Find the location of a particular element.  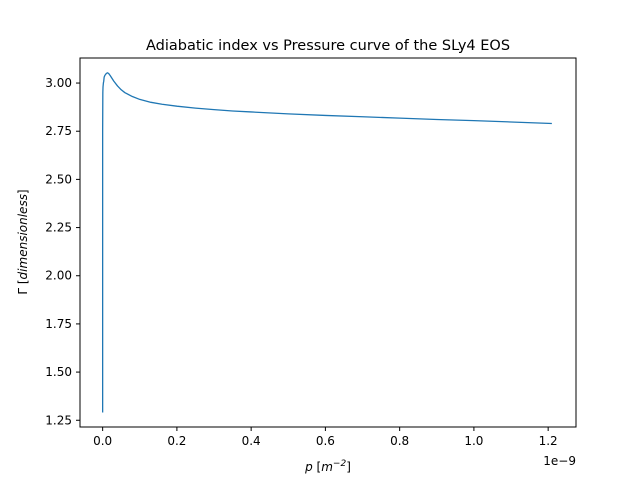

x-offset-label: 1e−9 is located at coordinates (559, 461).